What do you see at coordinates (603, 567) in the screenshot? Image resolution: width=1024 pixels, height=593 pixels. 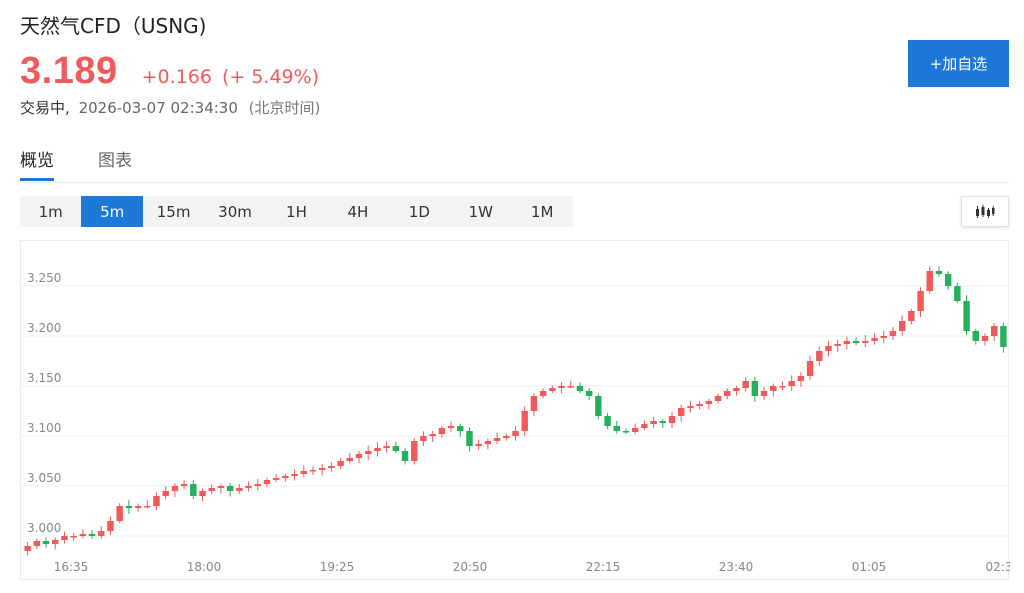 I see `x-tick-label: 22:15` at bounding box center [603, 567].